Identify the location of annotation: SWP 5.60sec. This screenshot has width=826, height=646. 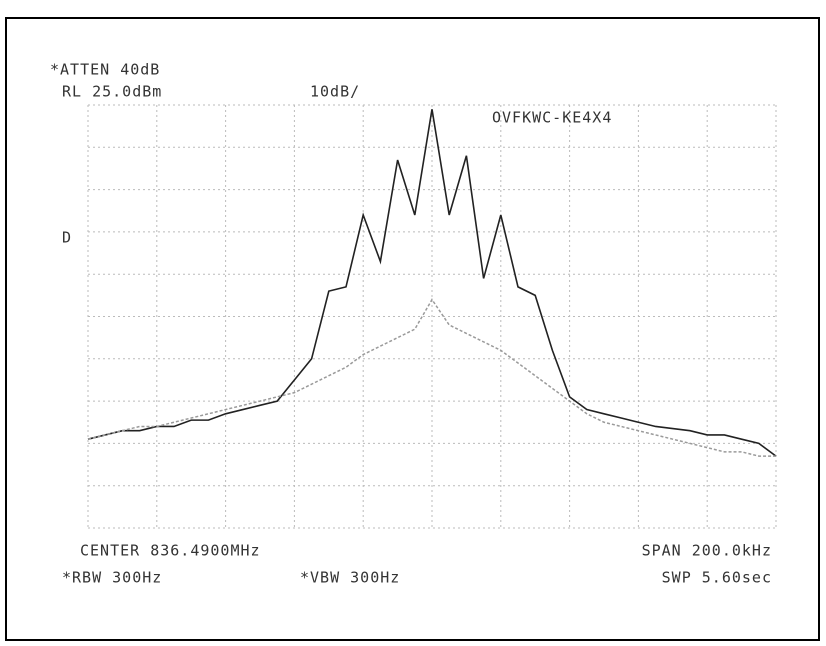
(717, 578).